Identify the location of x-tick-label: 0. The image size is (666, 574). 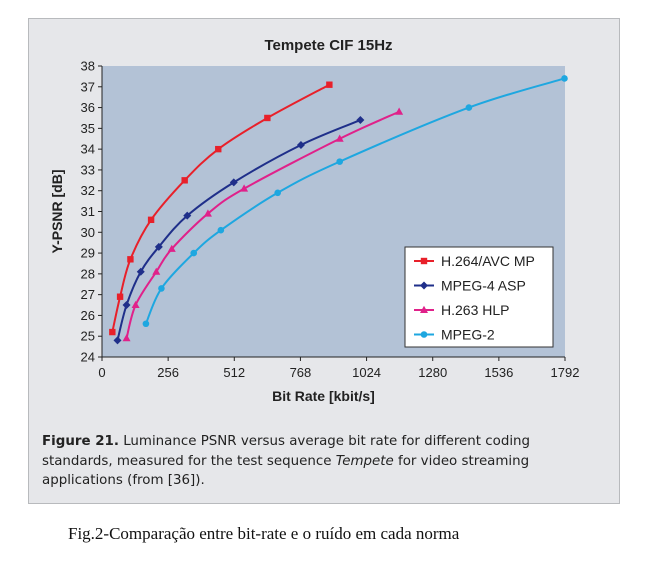
(101, 372).